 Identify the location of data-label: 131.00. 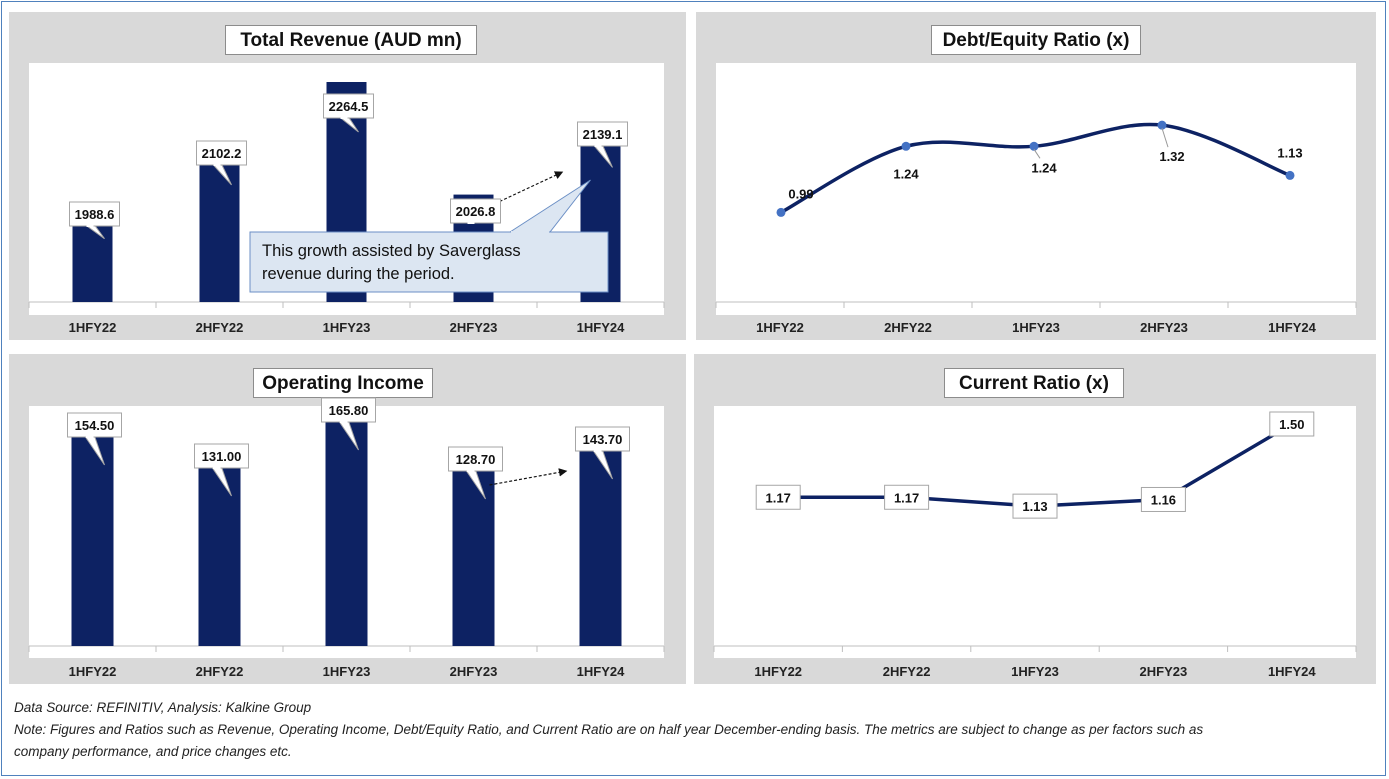
(222, 456).